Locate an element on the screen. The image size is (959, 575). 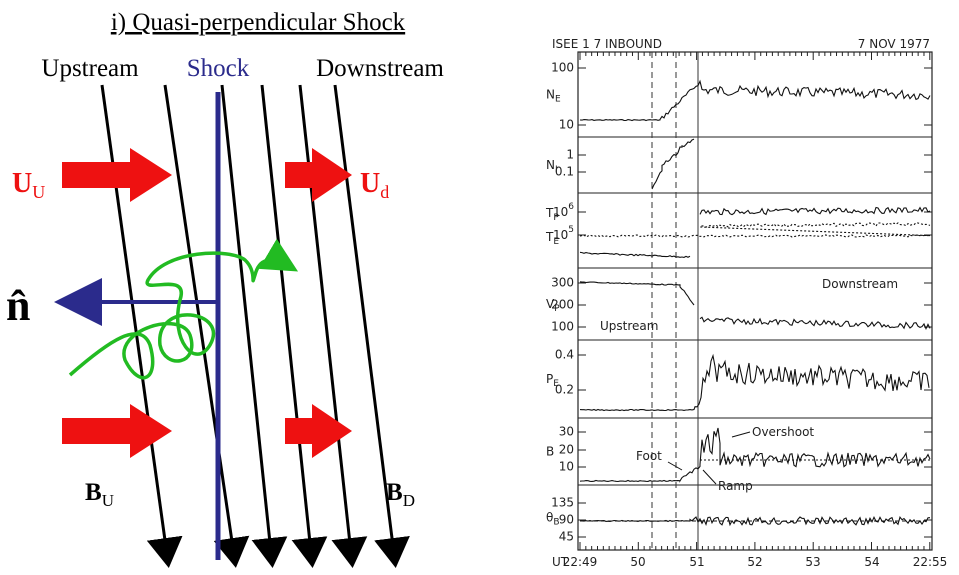
x-tick-label: 51 is located at coordinates (696, 562).